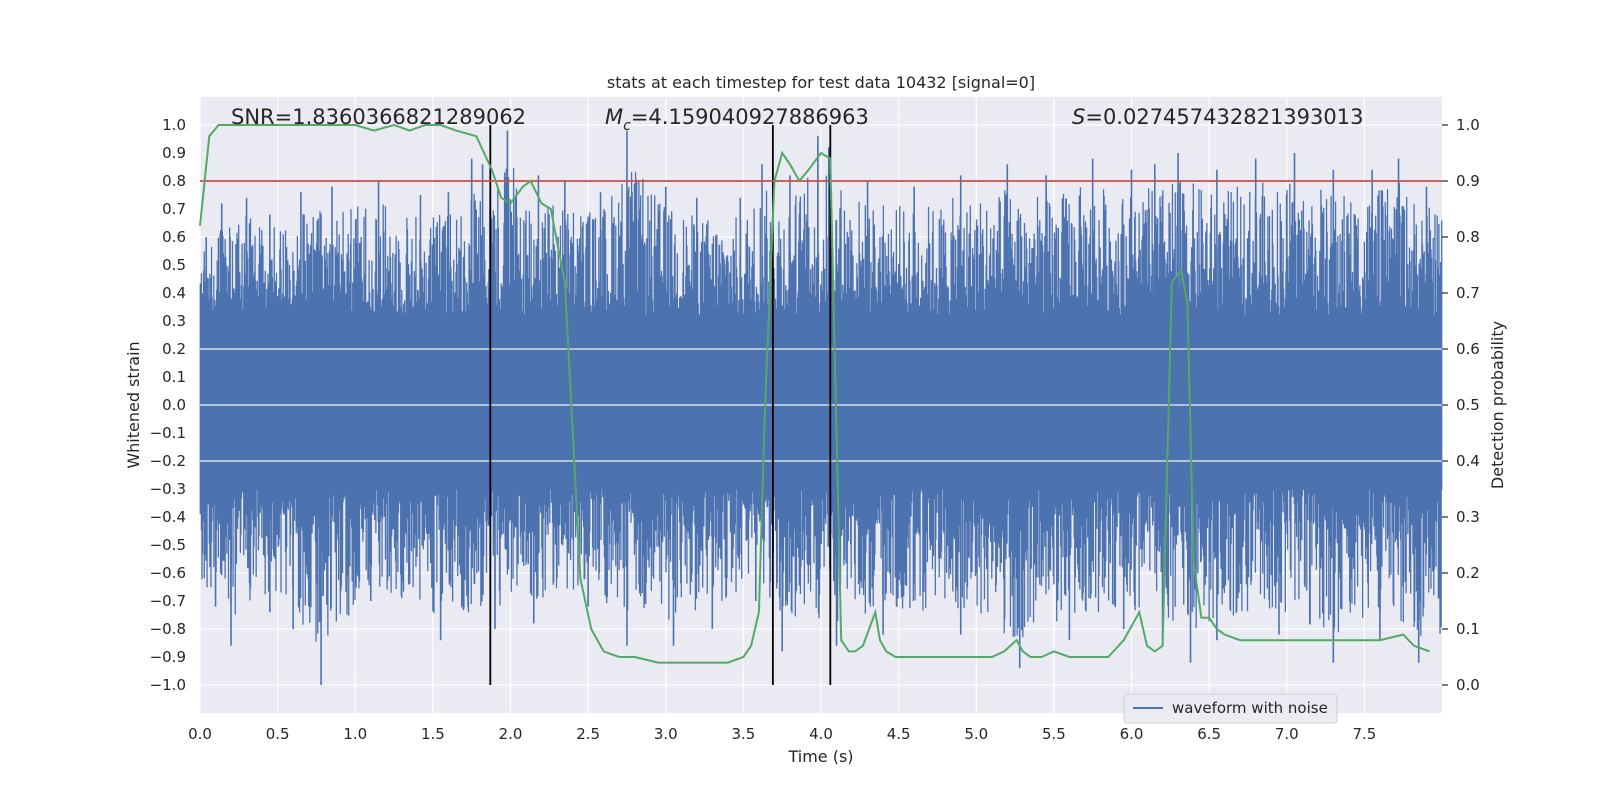  What do you see at coordinates (168, 601) in the screenshot?
I see `y-left-tick-label: −0.7` at bounding box center [168, 601].